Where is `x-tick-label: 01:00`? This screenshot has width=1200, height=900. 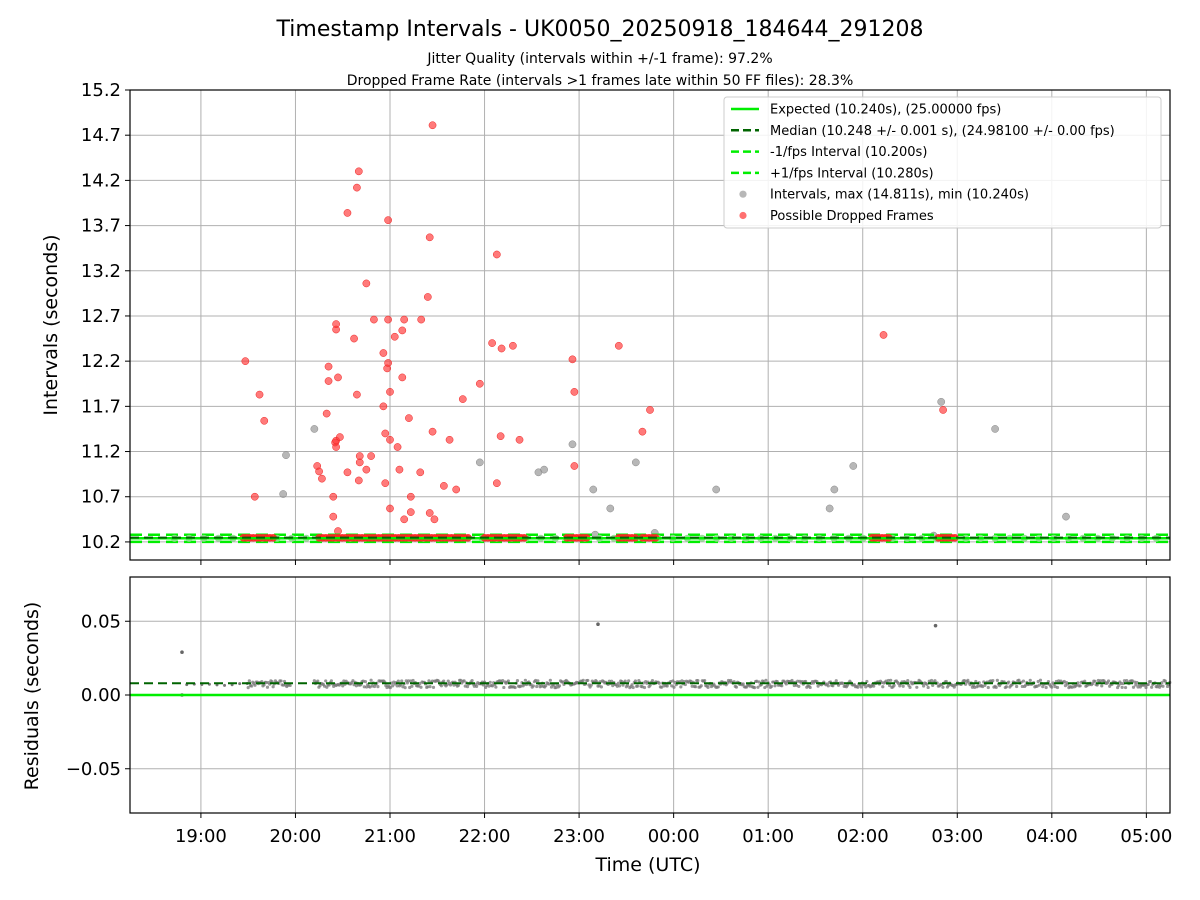
x-tick-label: 01:00 is located at coordinates (768, 836).